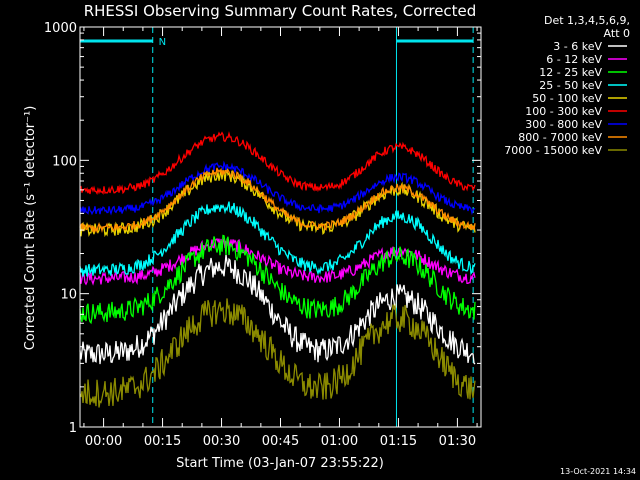  What do you see at coordinates (560, 137) in the screenshot?
I see `legend-label: 800 - 7000 keV` at bounding box center [560, 137].